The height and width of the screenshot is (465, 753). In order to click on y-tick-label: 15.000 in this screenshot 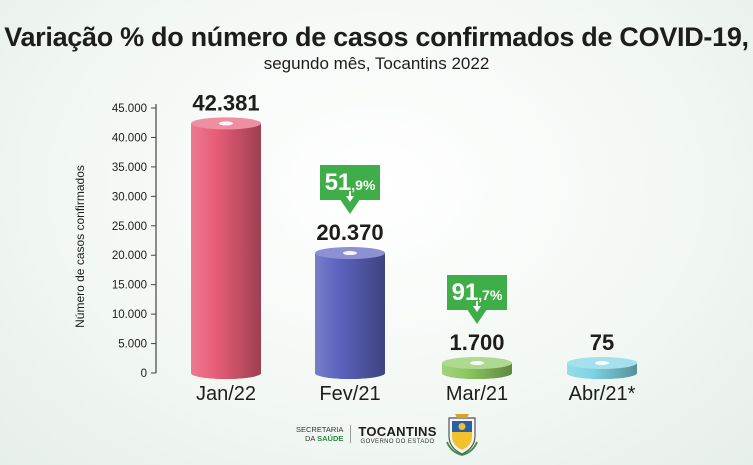, I will do `click(129, 286)`.